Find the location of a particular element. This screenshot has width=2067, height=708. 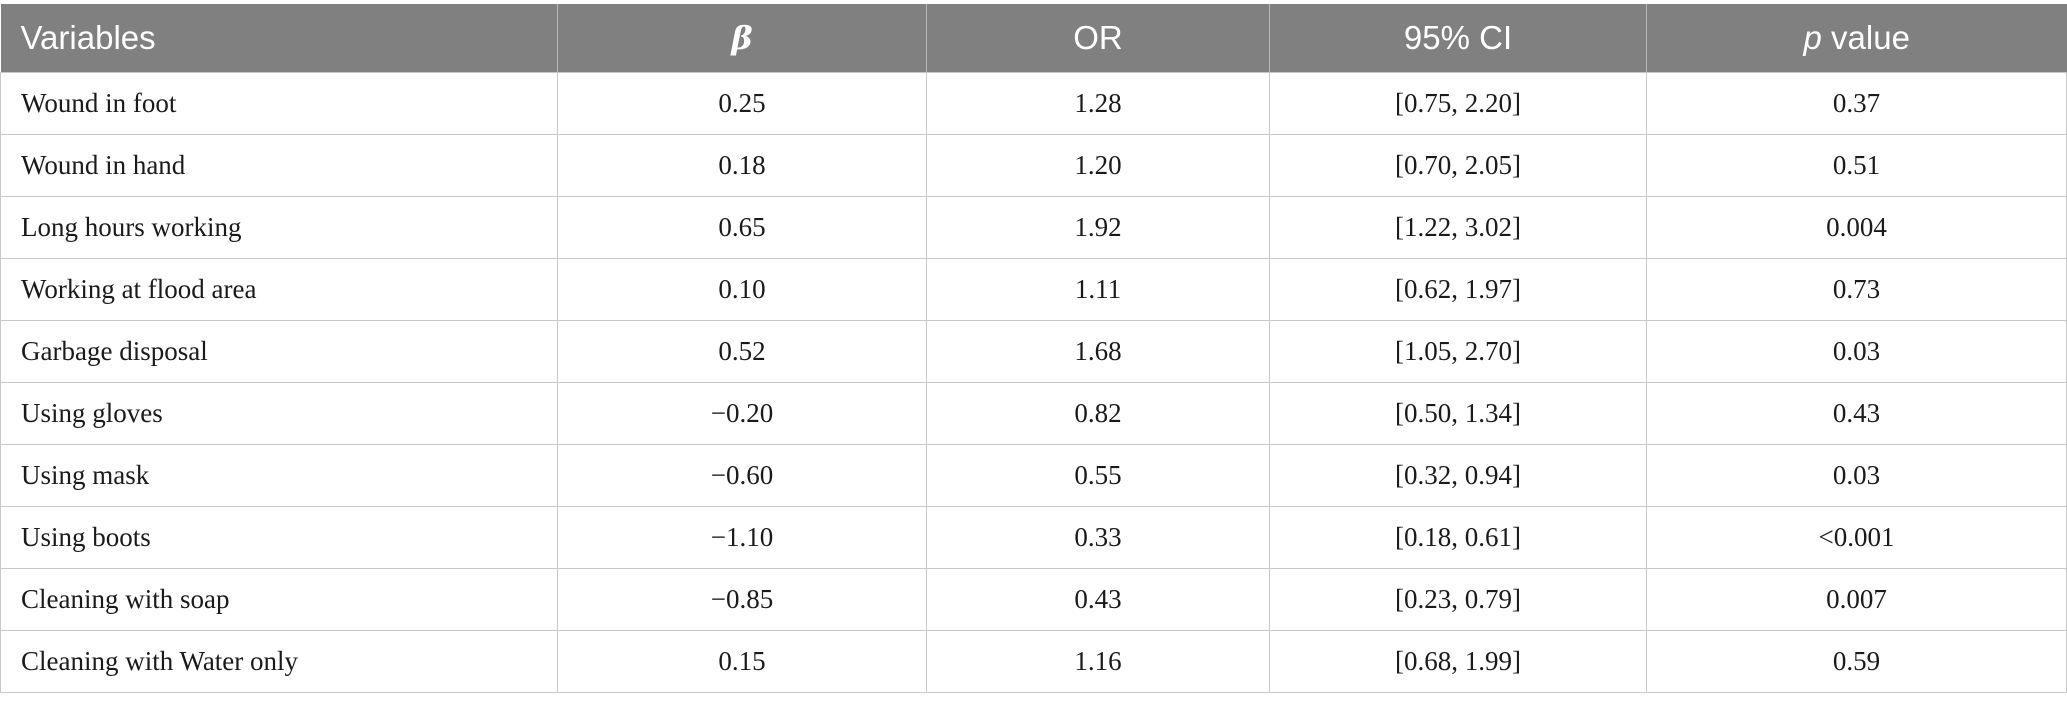

cell-p-value: 0.51 is located at coordinates (1856, 165).